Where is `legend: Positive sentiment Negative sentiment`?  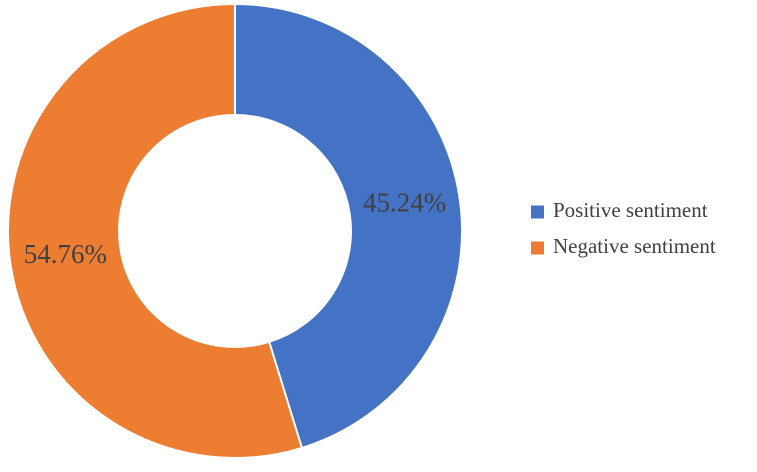 legend: Positive sentiment Negative sentiment is located at coordinates (623, 228).